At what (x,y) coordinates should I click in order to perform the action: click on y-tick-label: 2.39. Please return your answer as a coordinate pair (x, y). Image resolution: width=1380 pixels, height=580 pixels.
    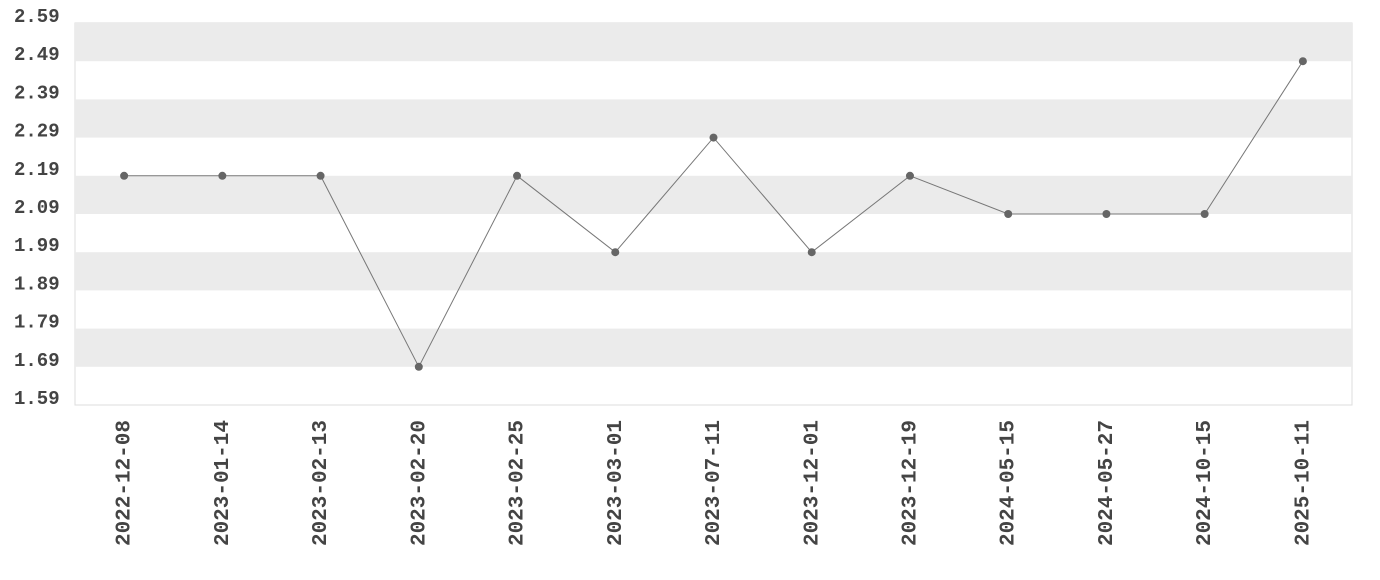
    Looking at the image, I should click on (37, 93).